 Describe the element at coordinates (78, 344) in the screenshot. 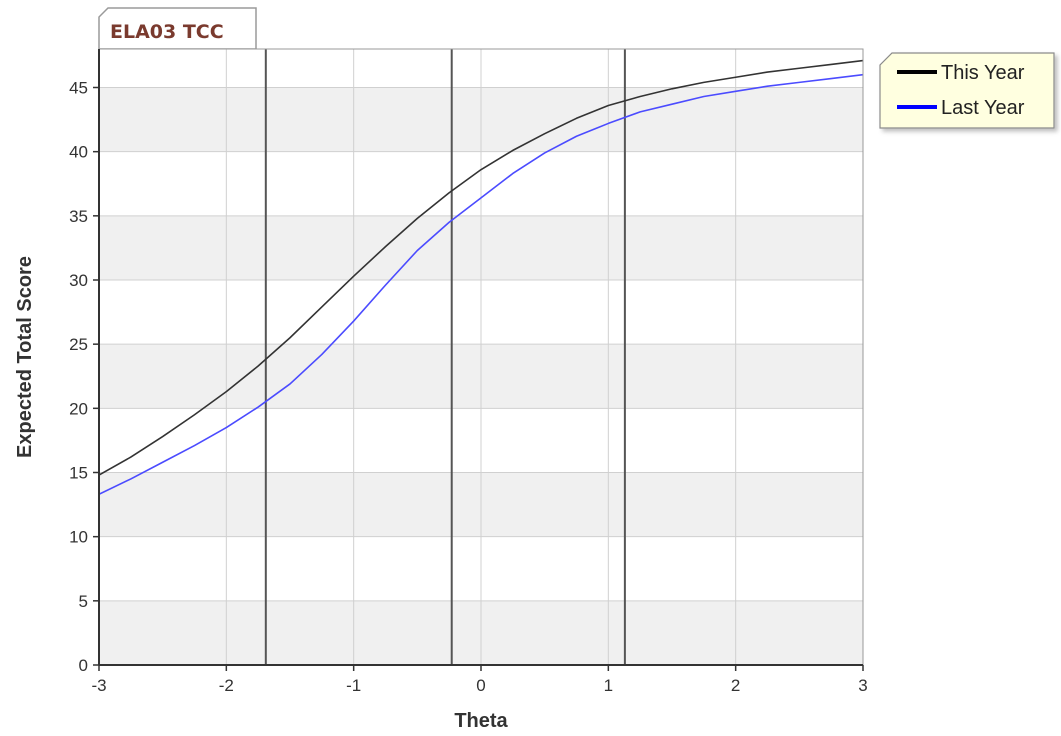

I see `y-tick-label-5: 25` at that location.